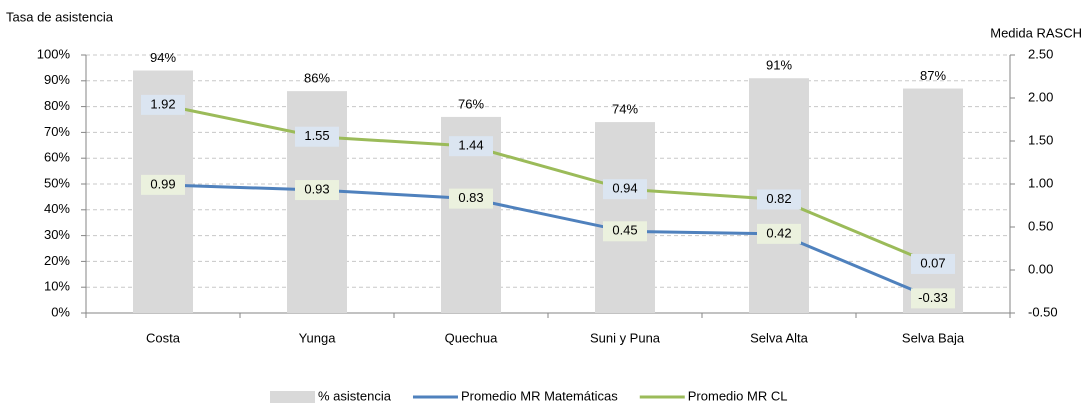  I want to click on y2-tick-label: 0.50, so click(1040, 225).